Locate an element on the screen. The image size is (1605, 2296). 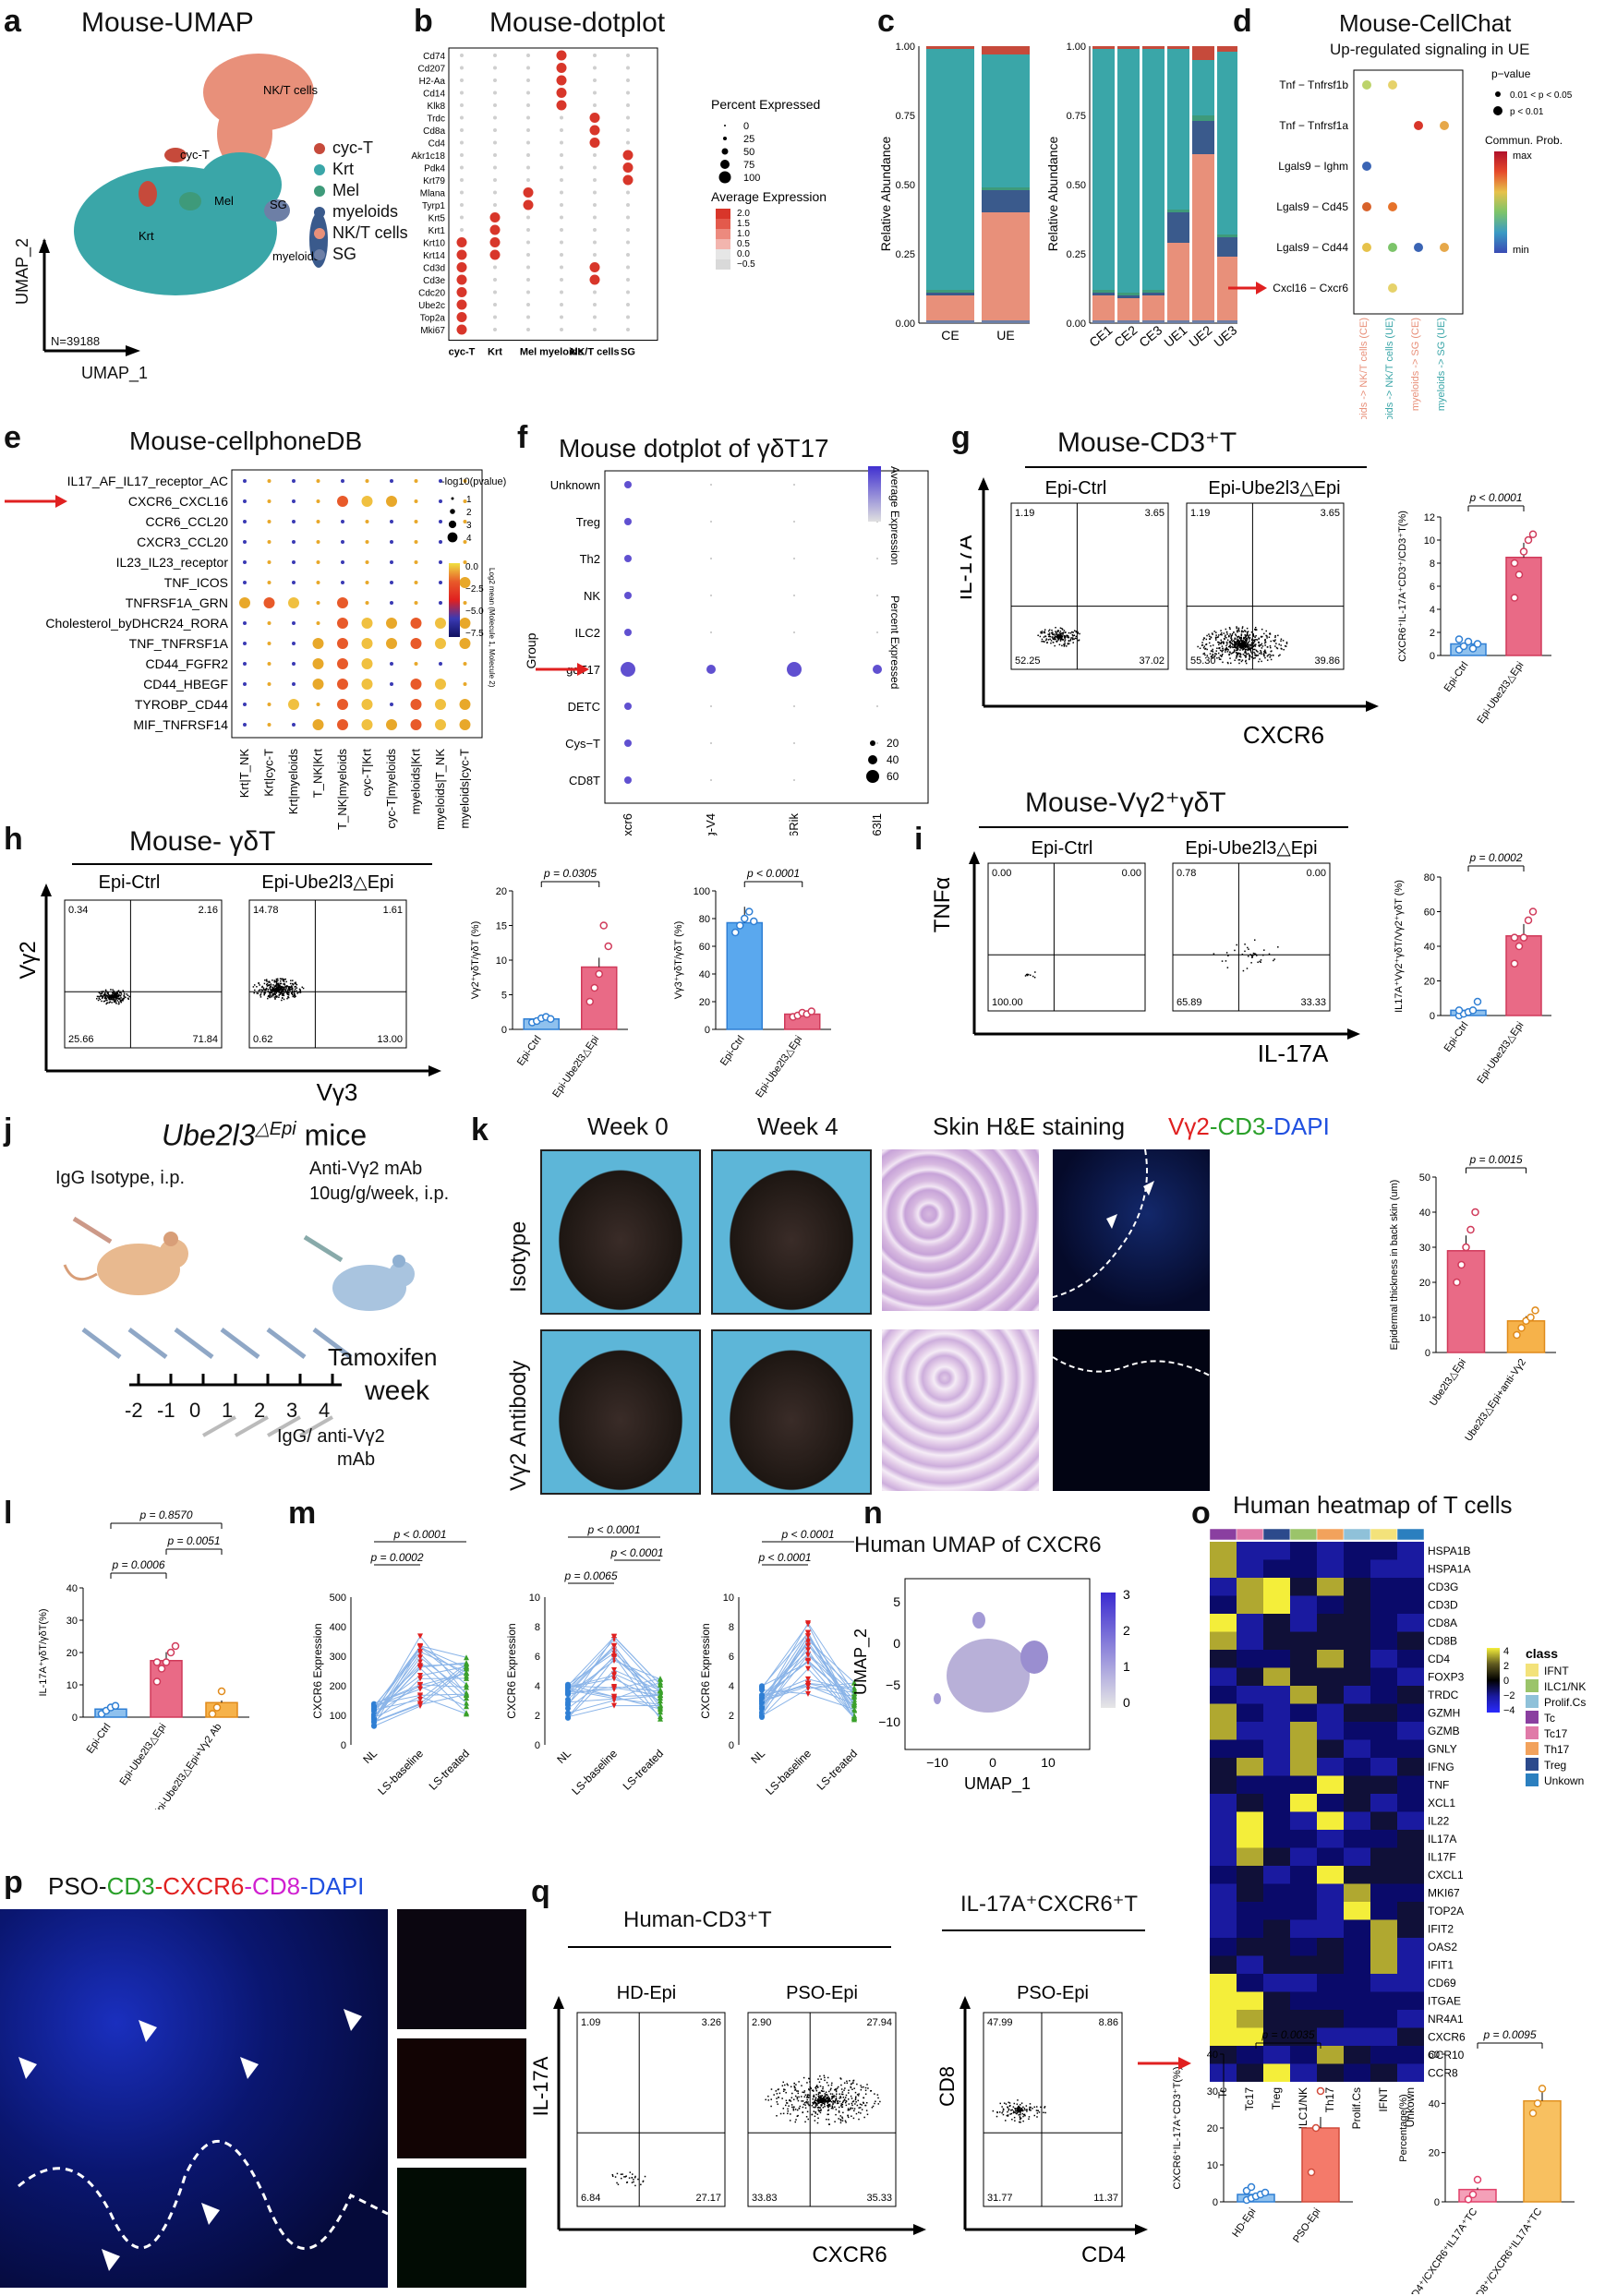
panel-f-title: Mouse dotplot of γδT17 is located at coordinates (694, 448).